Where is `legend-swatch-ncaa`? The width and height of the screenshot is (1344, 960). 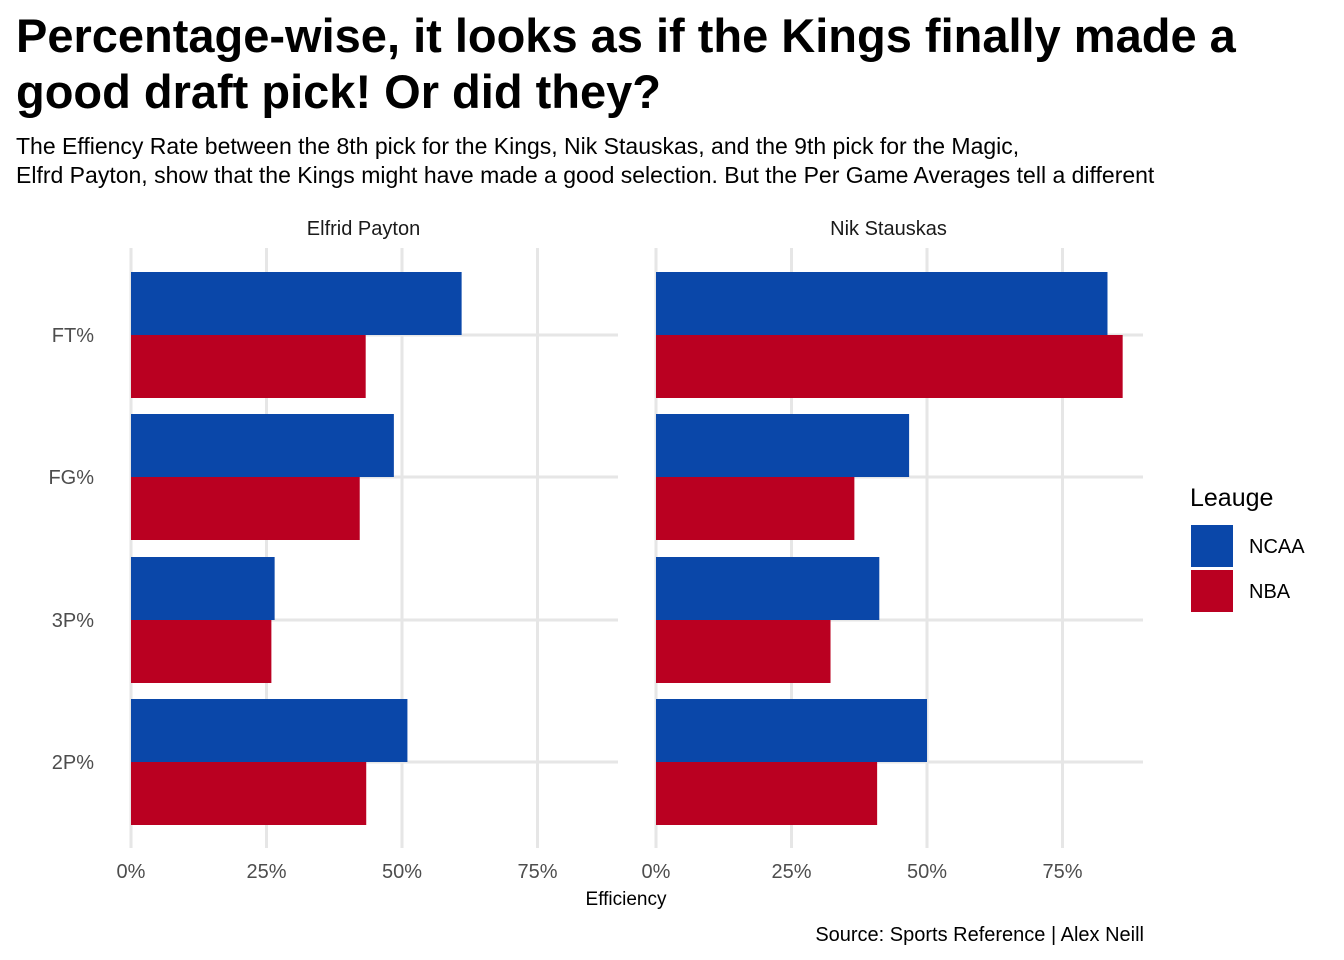 legend-swatch-ncaa is located at coordinates (1212, 546).